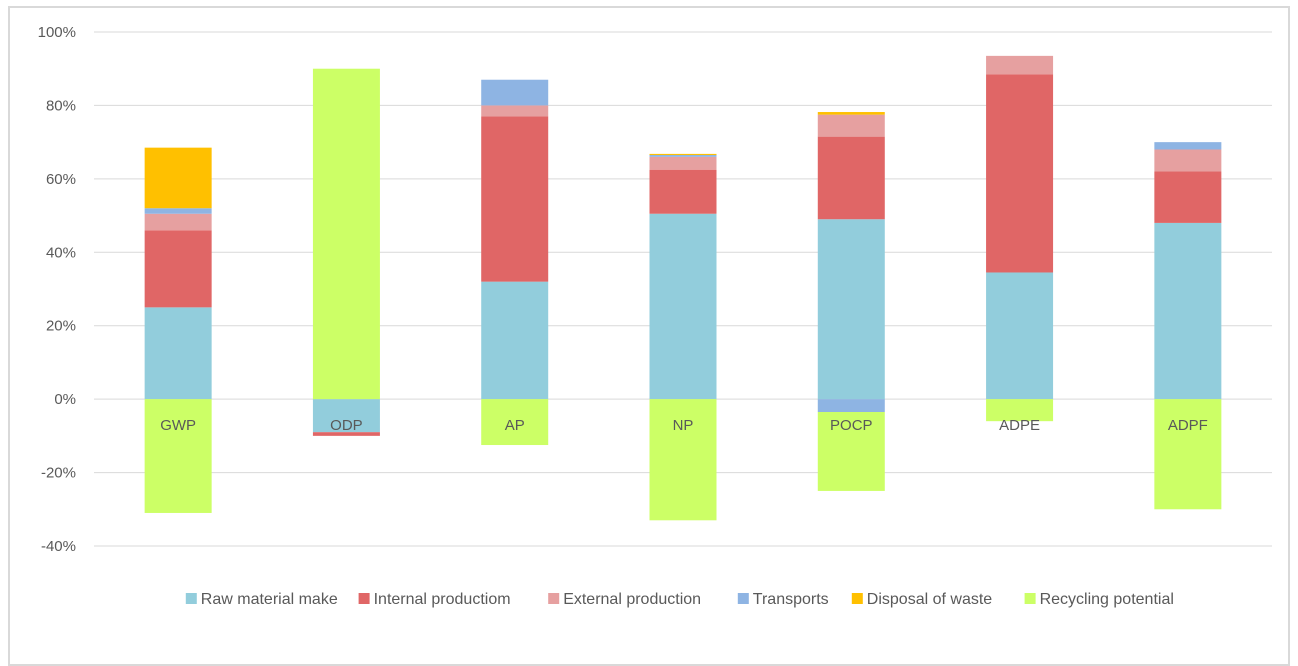  Describe the element at coordinates (1020, 410) in the screenshot. I see `bar-adpe-recycling-potential` at that location.